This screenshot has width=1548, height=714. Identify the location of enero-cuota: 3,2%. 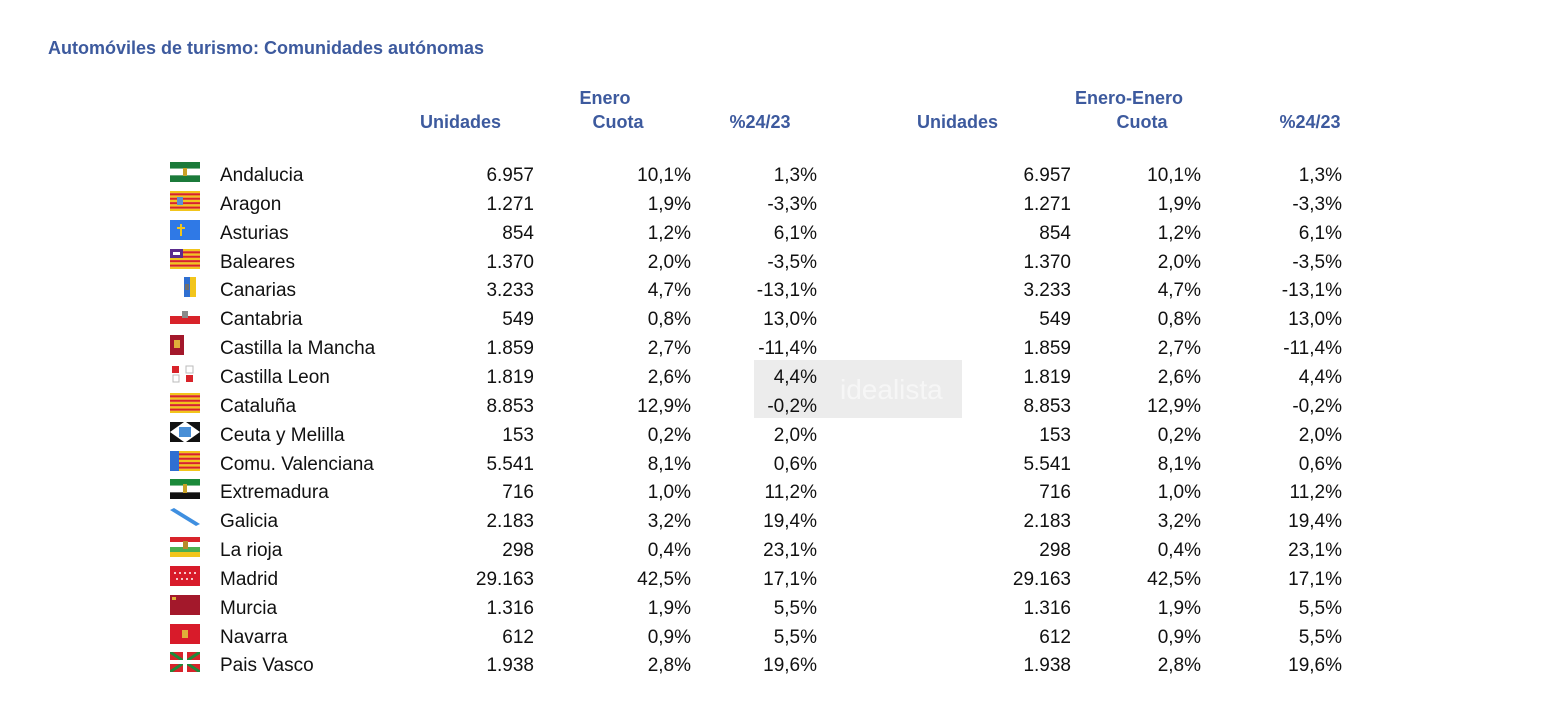
(669, 522).